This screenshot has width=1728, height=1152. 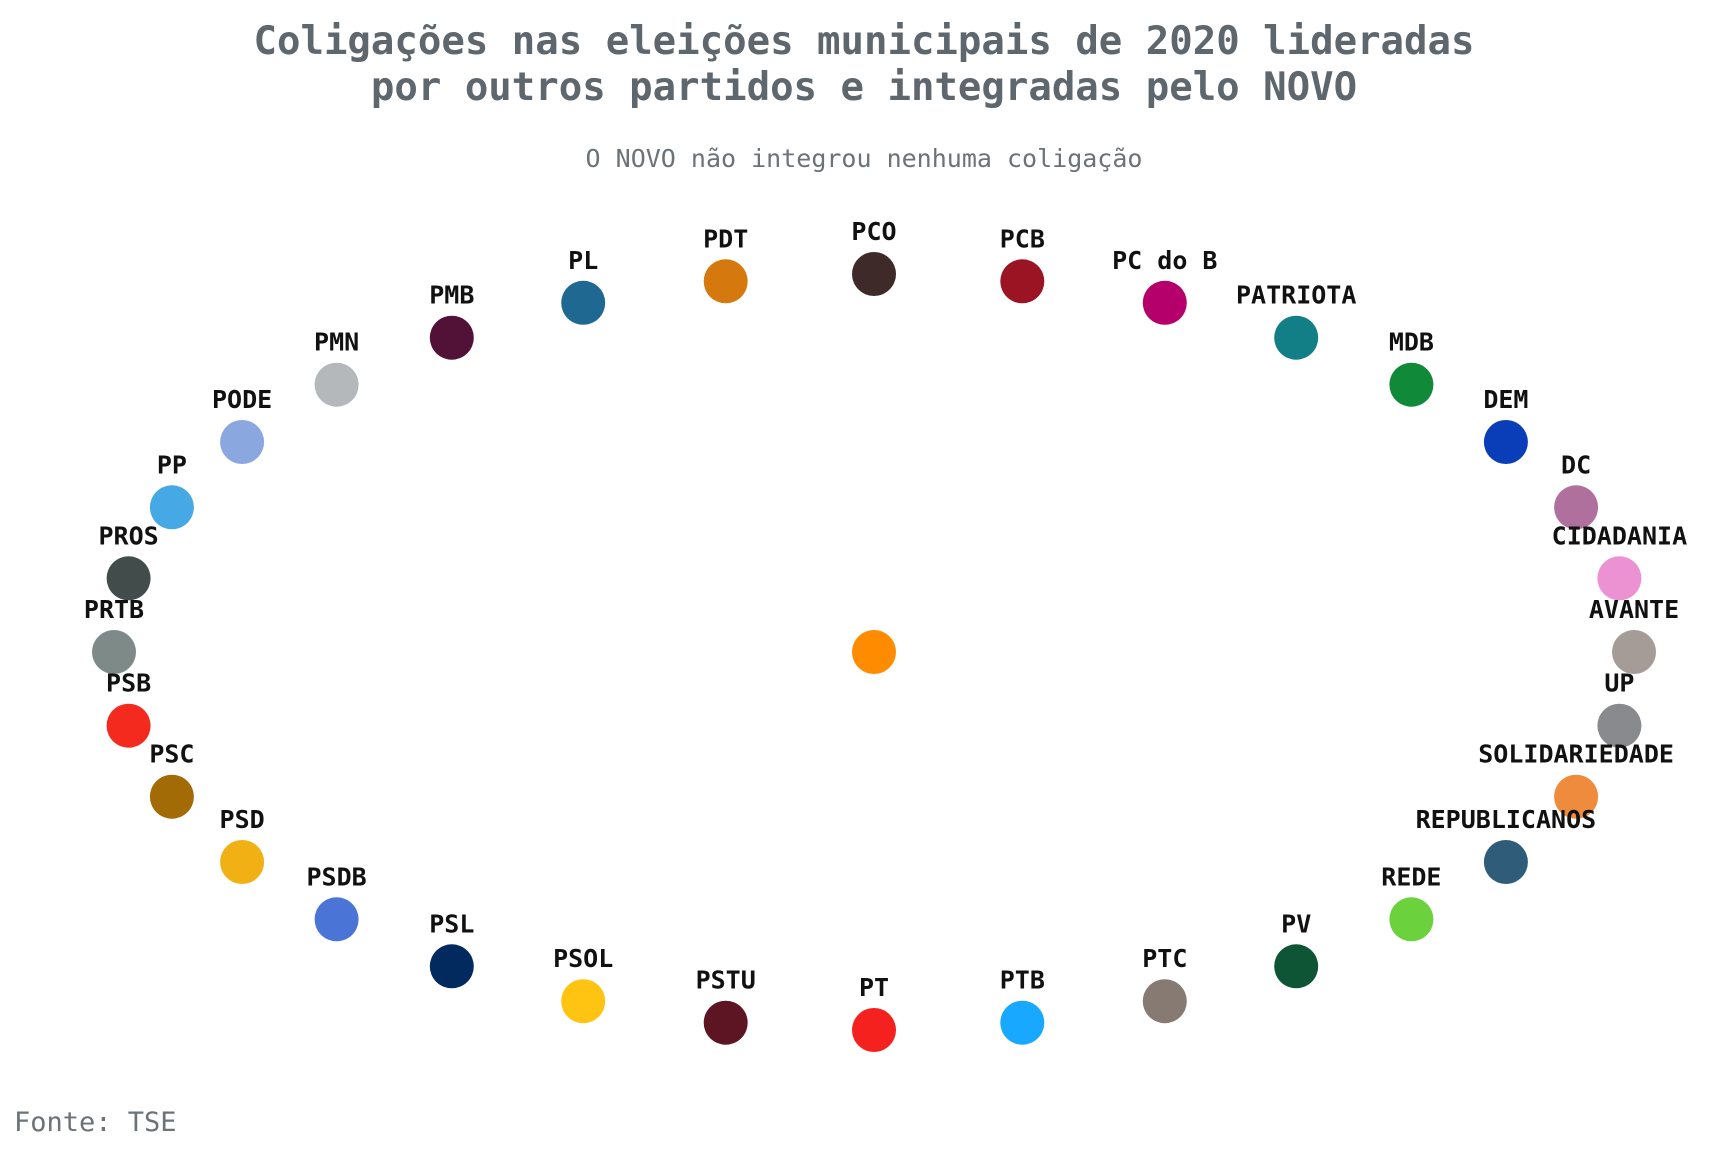 I want to click on label-pcb: PCB, so click(x=1022, y=238).